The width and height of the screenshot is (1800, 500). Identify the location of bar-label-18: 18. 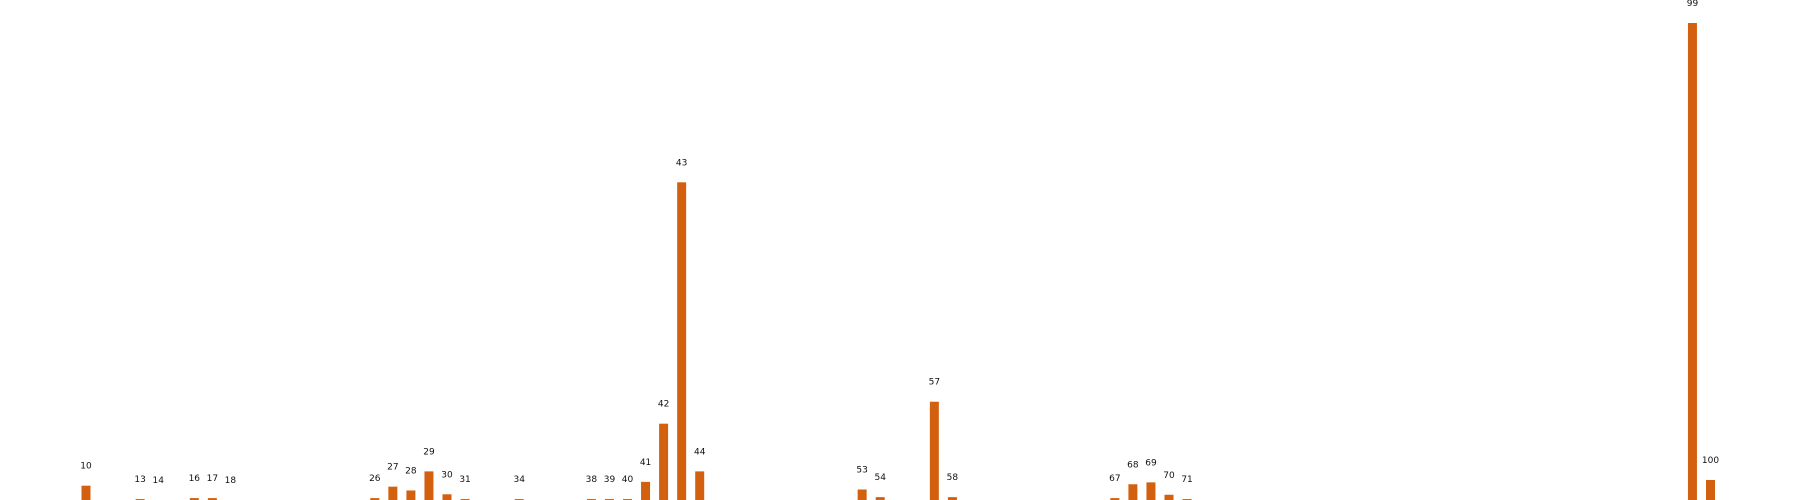
(231, 481).